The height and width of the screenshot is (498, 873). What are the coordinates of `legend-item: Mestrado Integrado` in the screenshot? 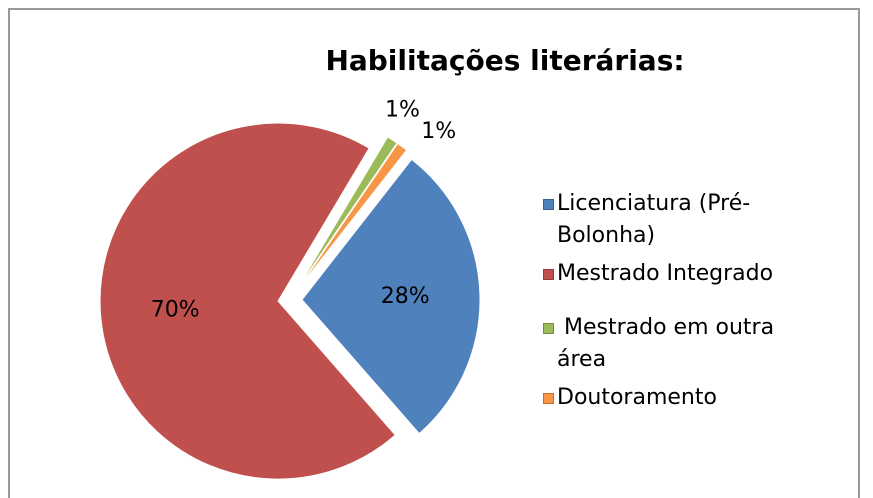 It's located at (685, 274).